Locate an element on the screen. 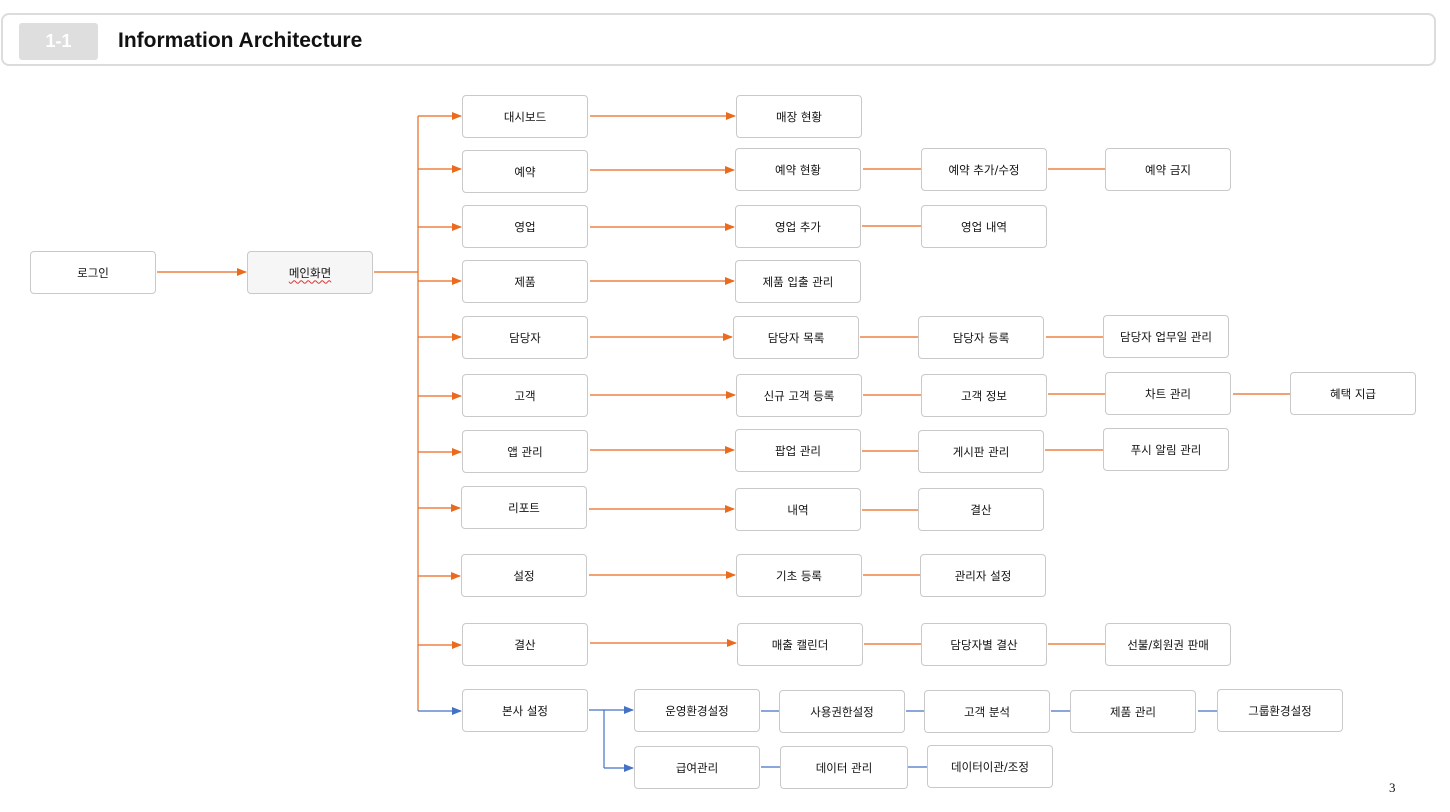  node-report: 리포트 is located at coordinates (524, 507).